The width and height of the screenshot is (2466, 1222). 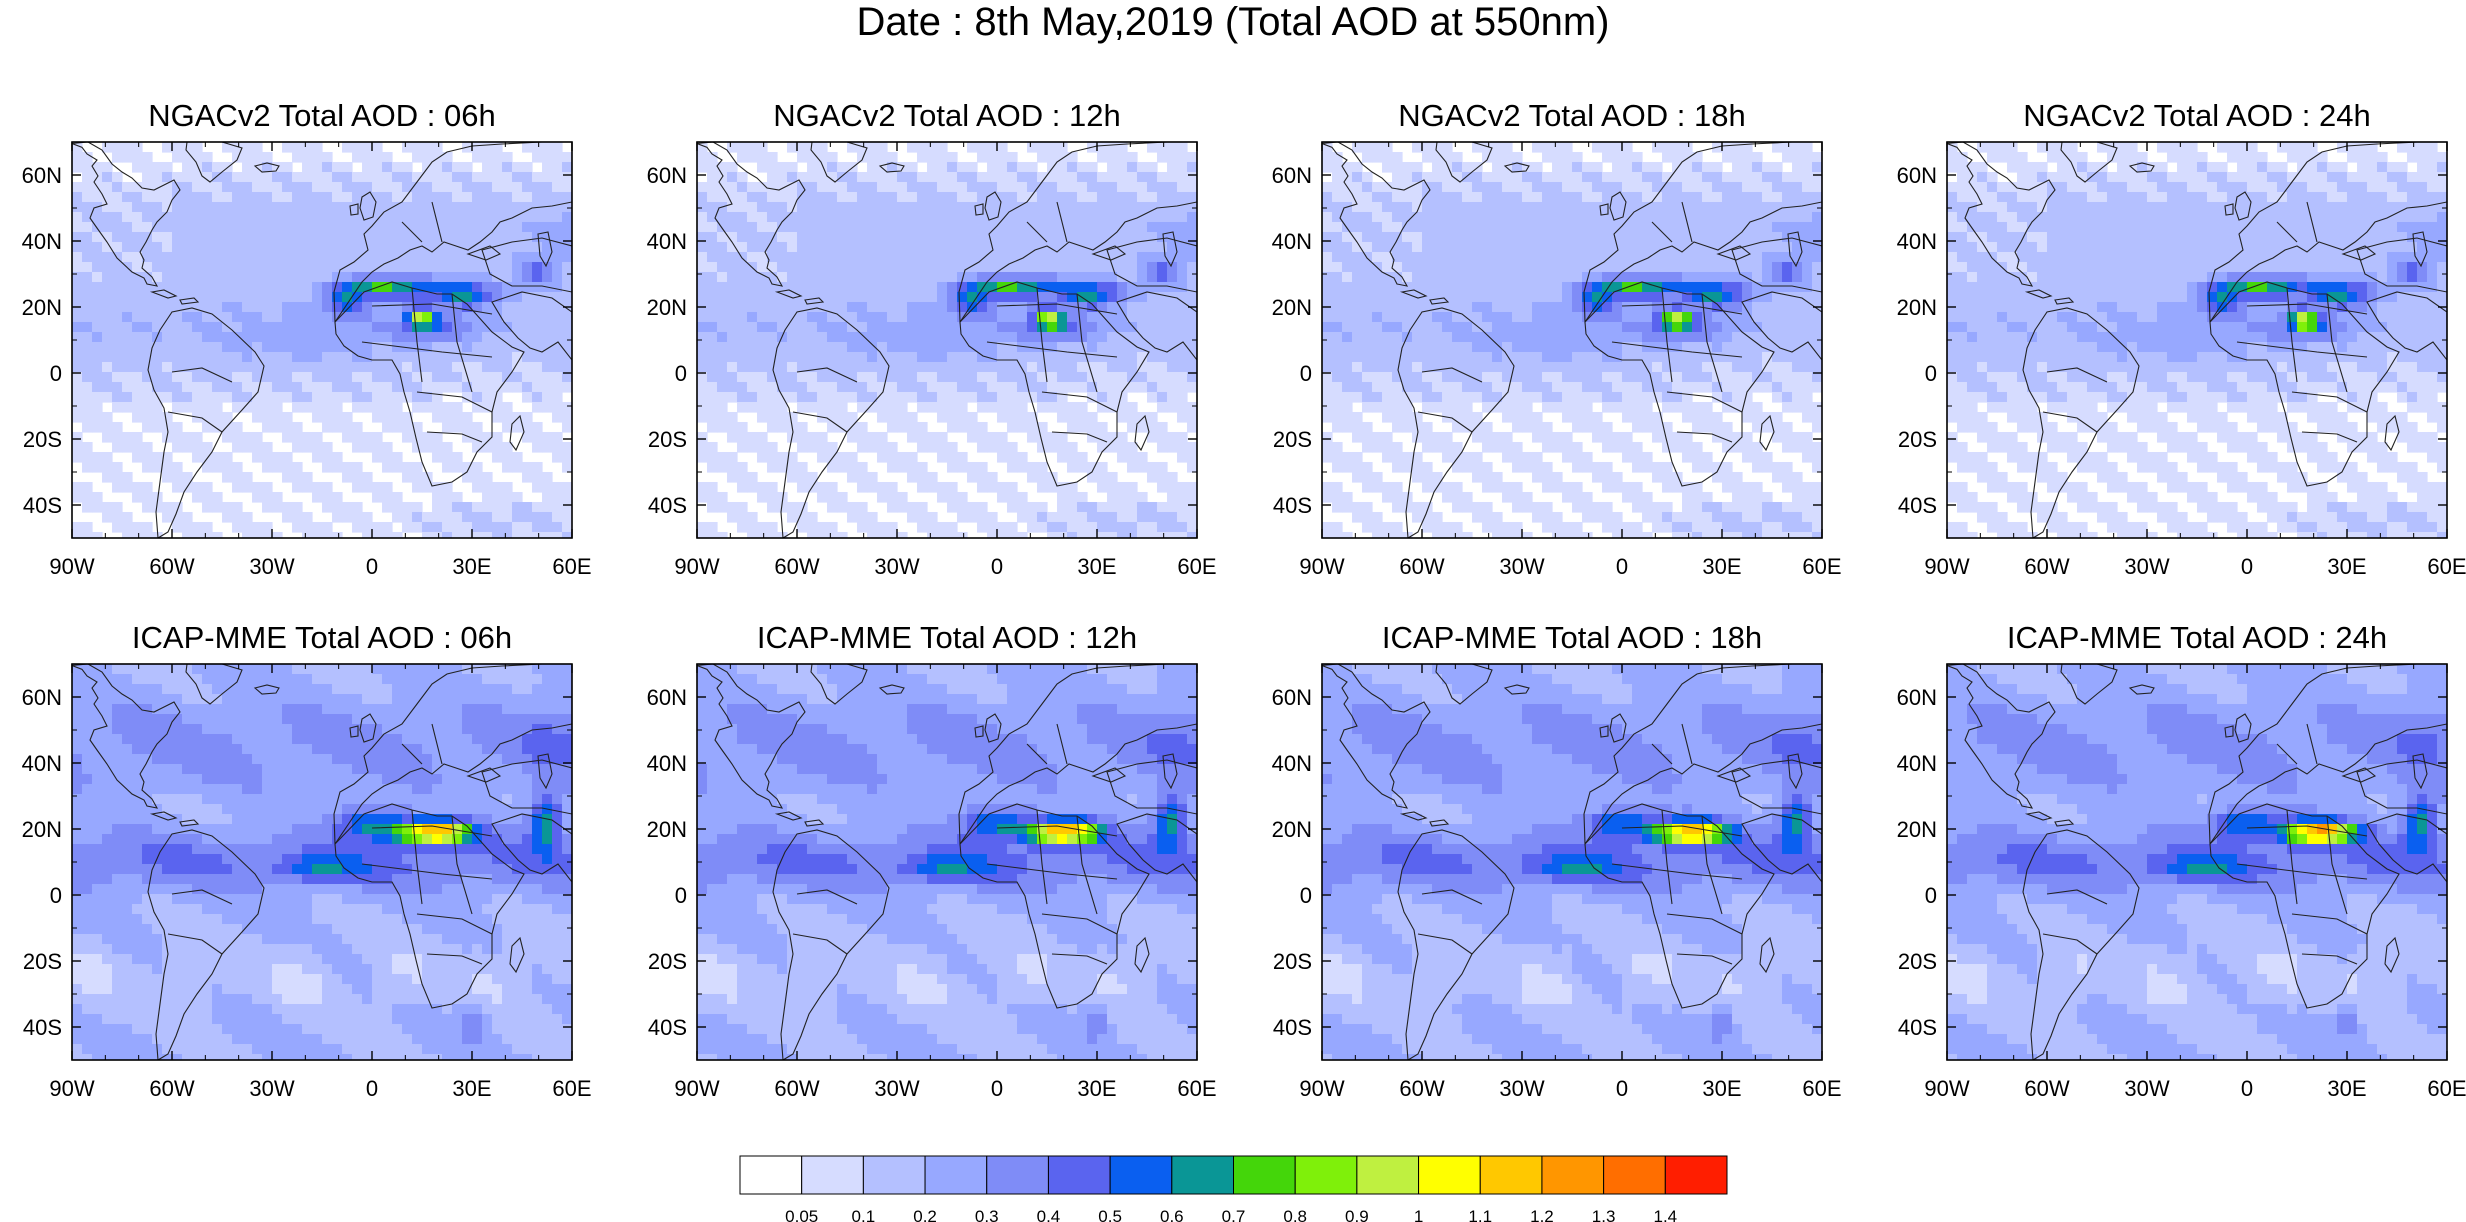 I want to click on panel-title: ICAP-MME Total AOD : 18h, so click(x=1572, y=637).